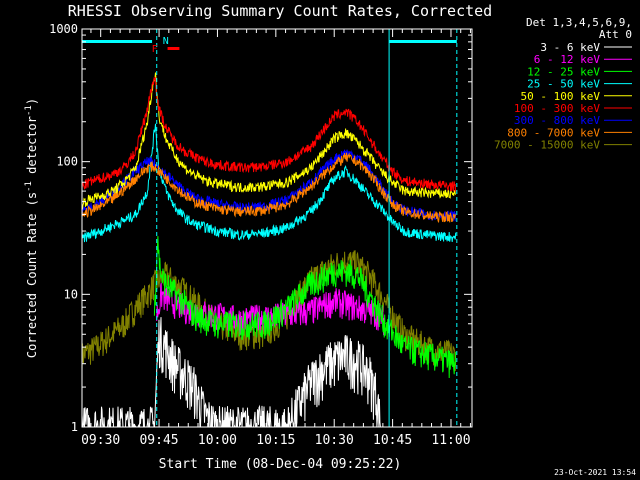 This screenshot has width=640, height=480. I want to click on legend-label: 25 - 50 keV, so click(563, 84).